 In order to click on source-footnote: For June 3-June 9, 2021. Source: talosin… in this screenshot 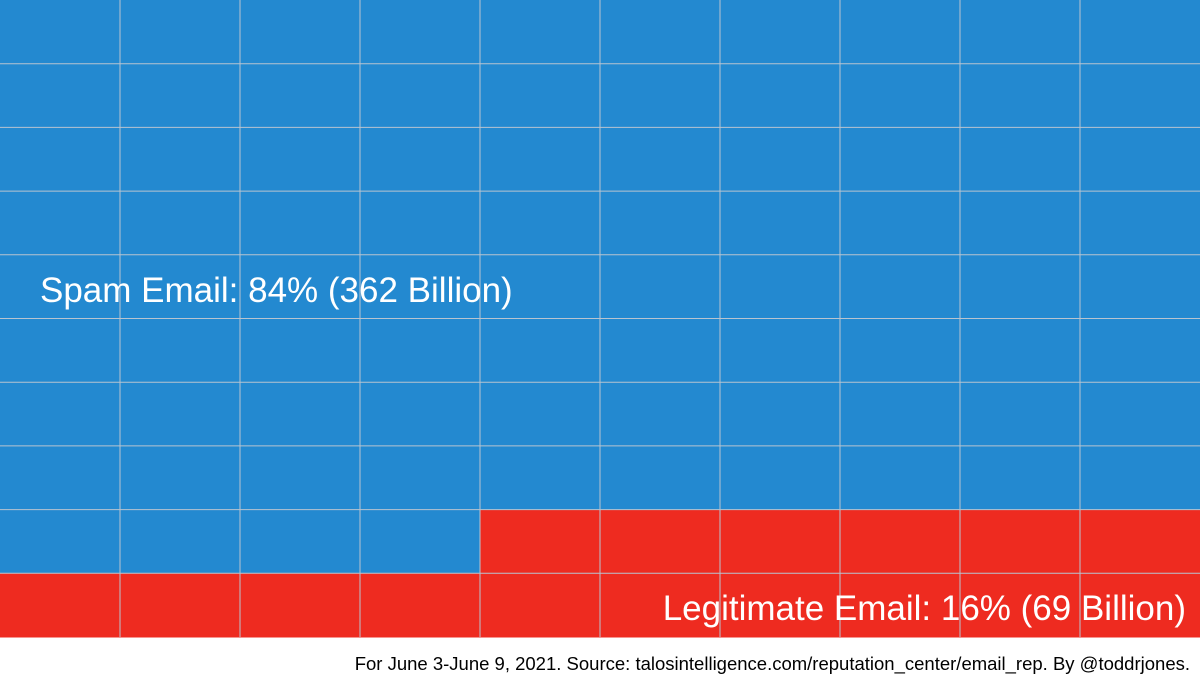, I will do `click(772, 664)`.